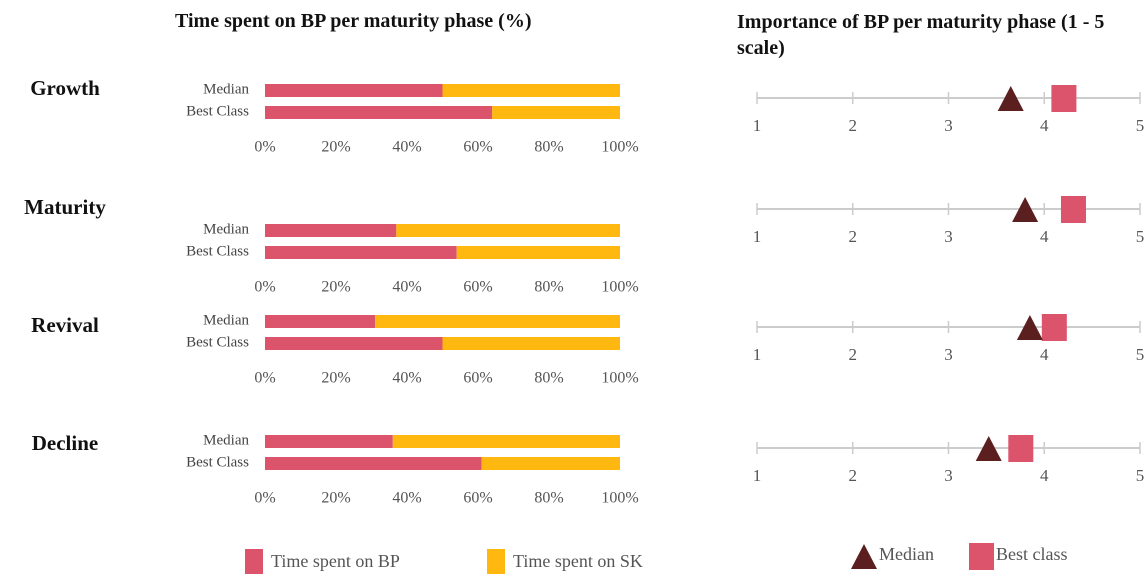 The height and width of the screenshot is (576, 1146). I want to click on row-label: Maturity, so click(65, 207).